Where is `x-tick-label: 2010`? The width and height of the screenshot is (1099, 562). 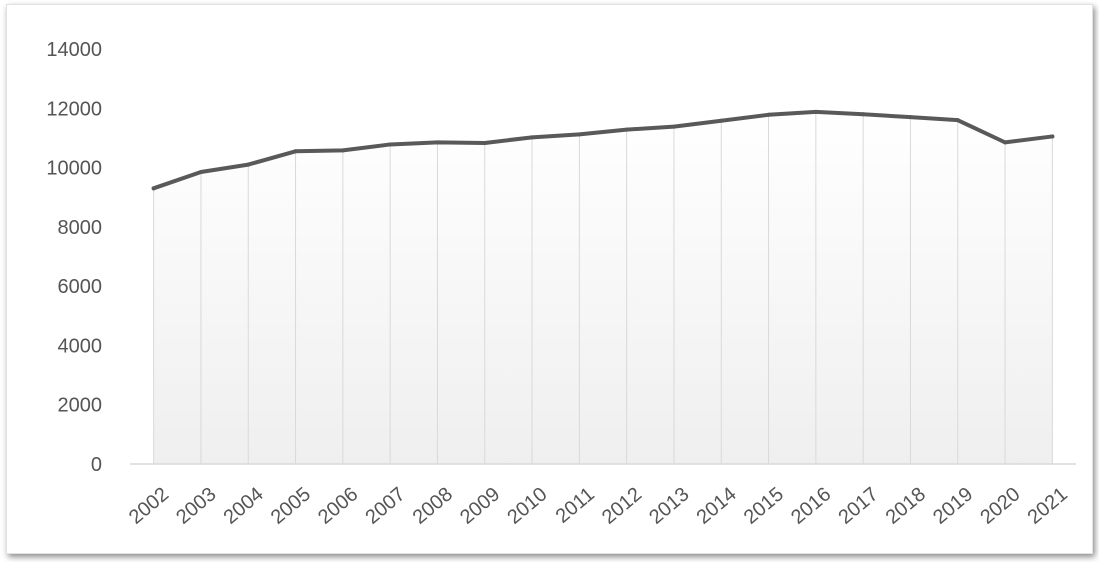 x-tick-label: 2010 is located at coordinates (527, 505).